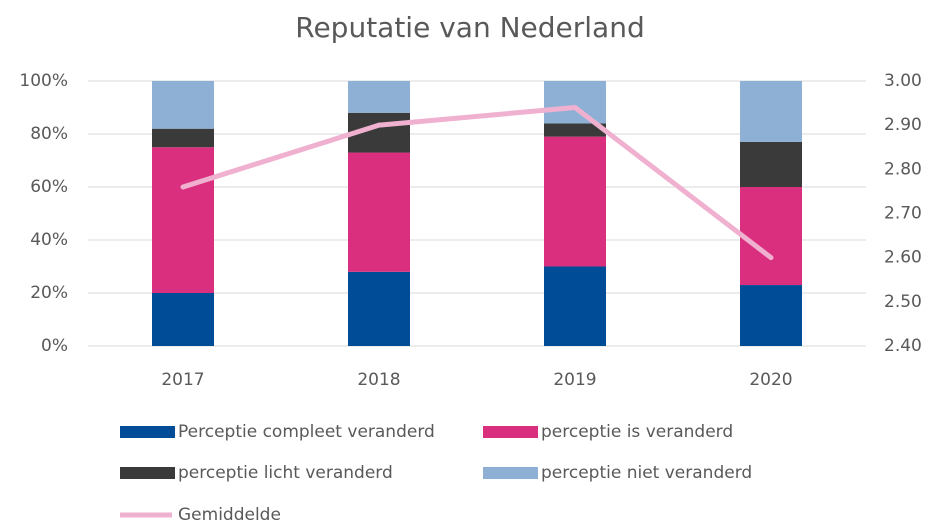 The height and width of the screenshot is (530, 936). I want to click on y-tick-label: 100%, so click(43, 81).